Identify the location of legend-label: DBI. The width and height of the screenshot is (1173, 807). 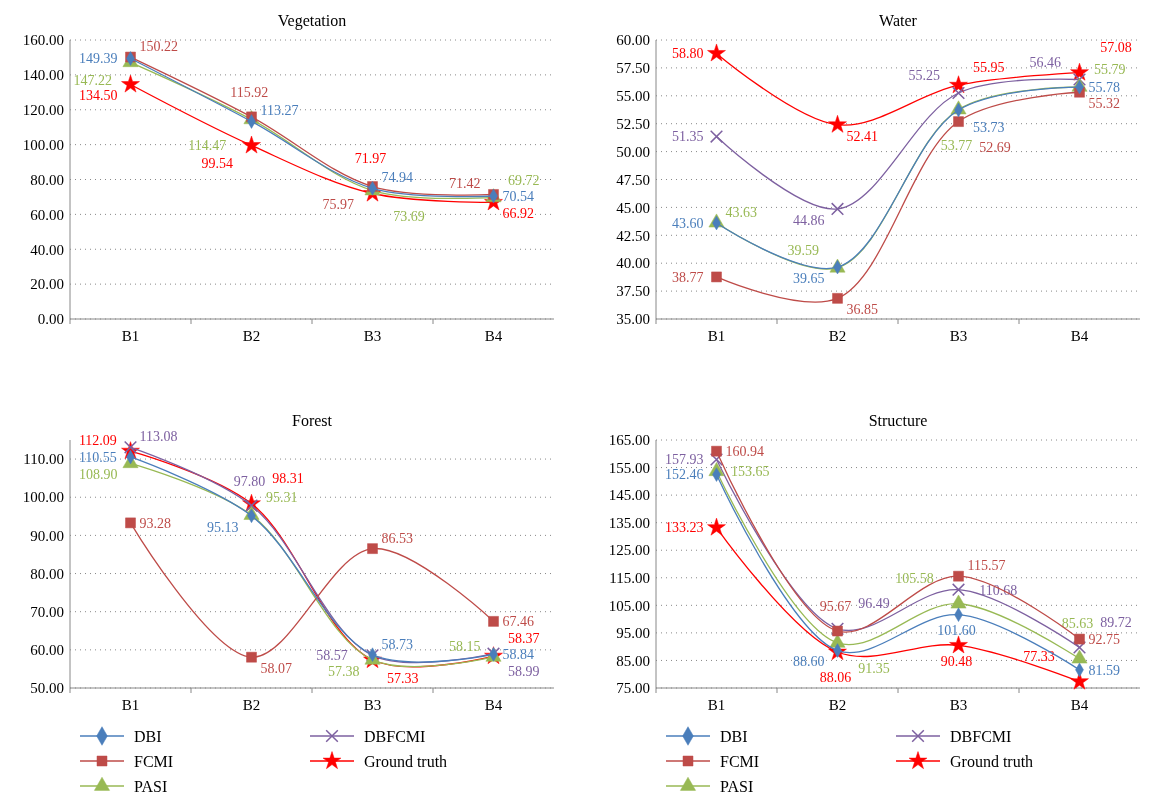
(734, 736).